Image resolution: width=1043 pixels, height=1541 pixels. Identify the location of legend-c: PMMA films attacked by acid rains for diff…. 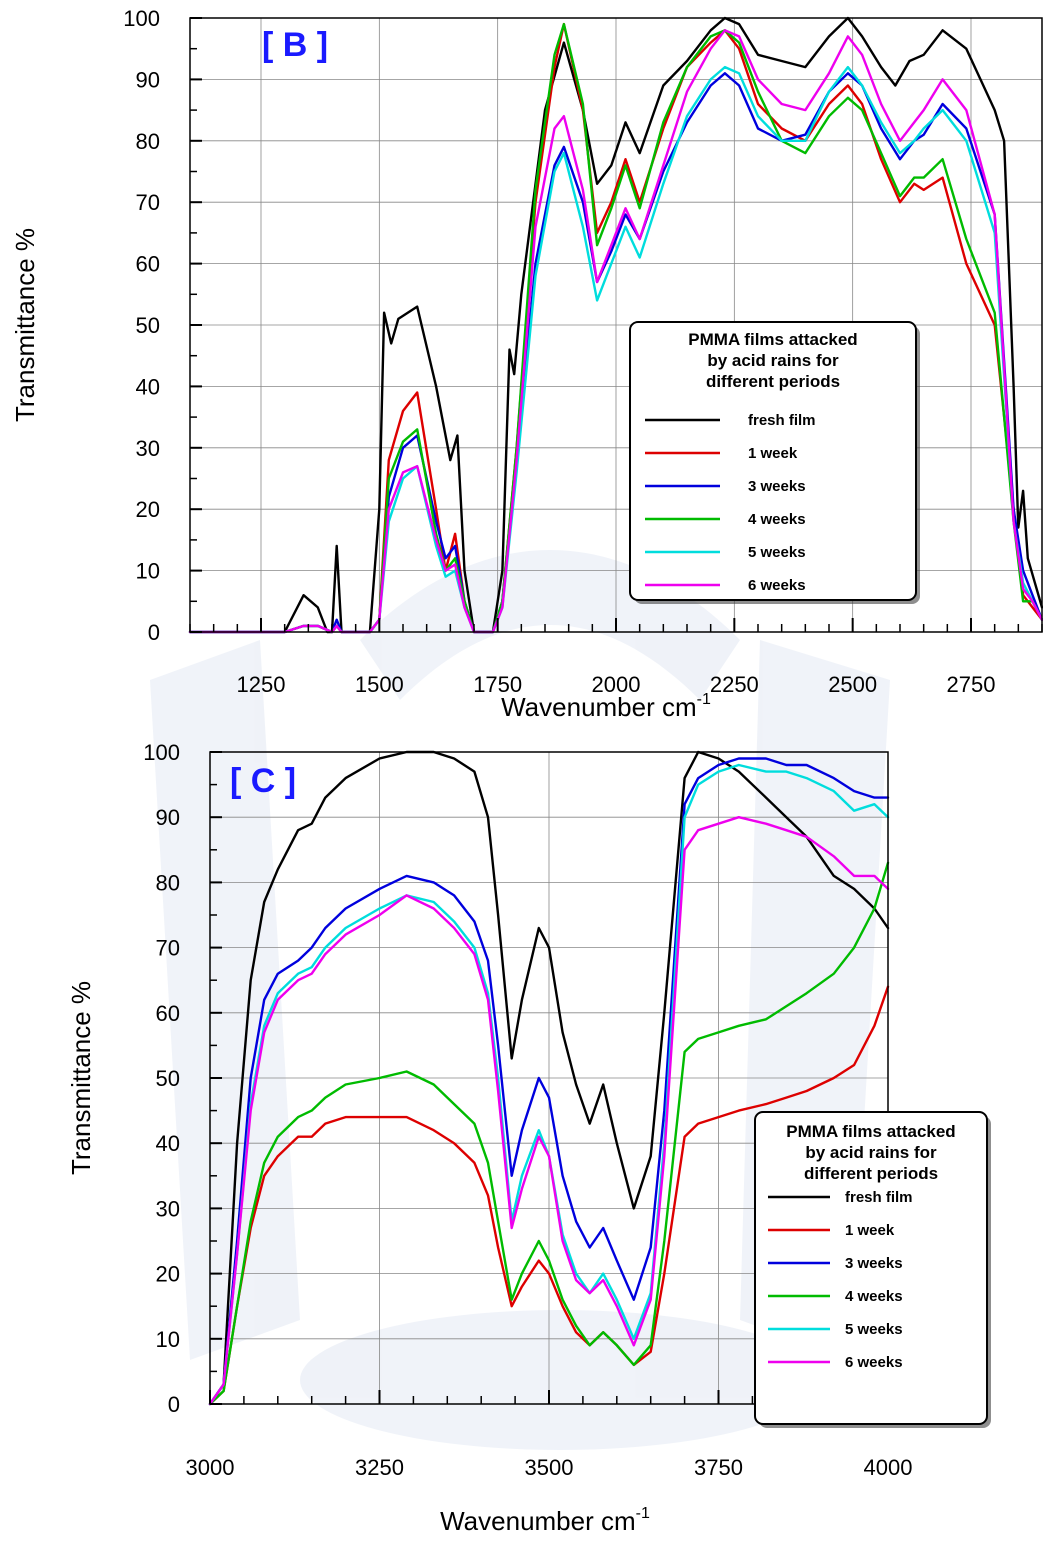
(872, 1269).